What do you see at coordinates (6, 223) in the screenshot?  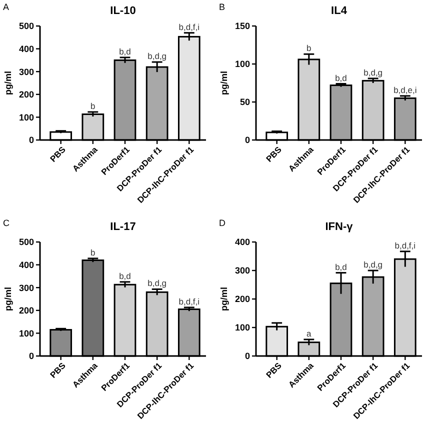 I see `text: C` at bounding box center [6, 223].